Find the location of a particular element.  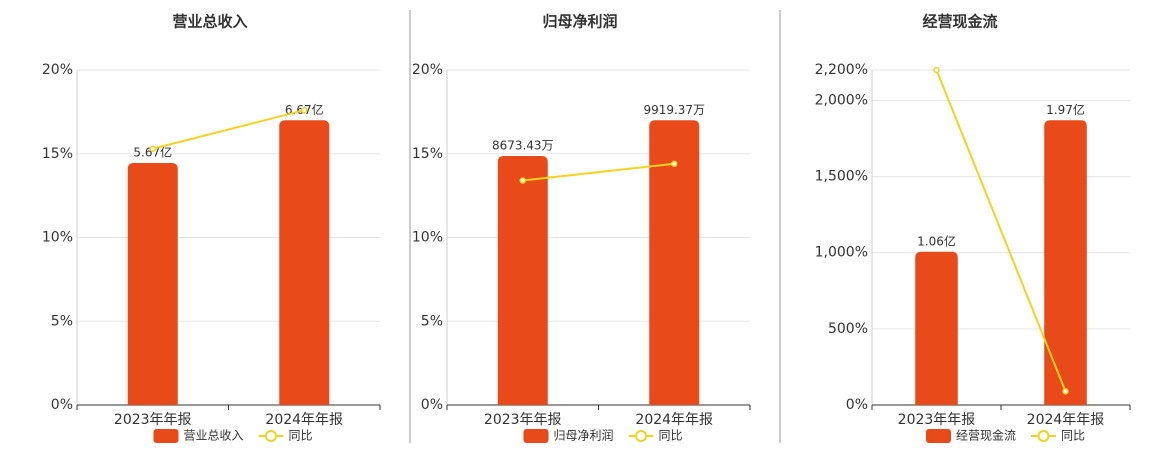

value-label: 8673.43万 is located at coordinates (523, 146).